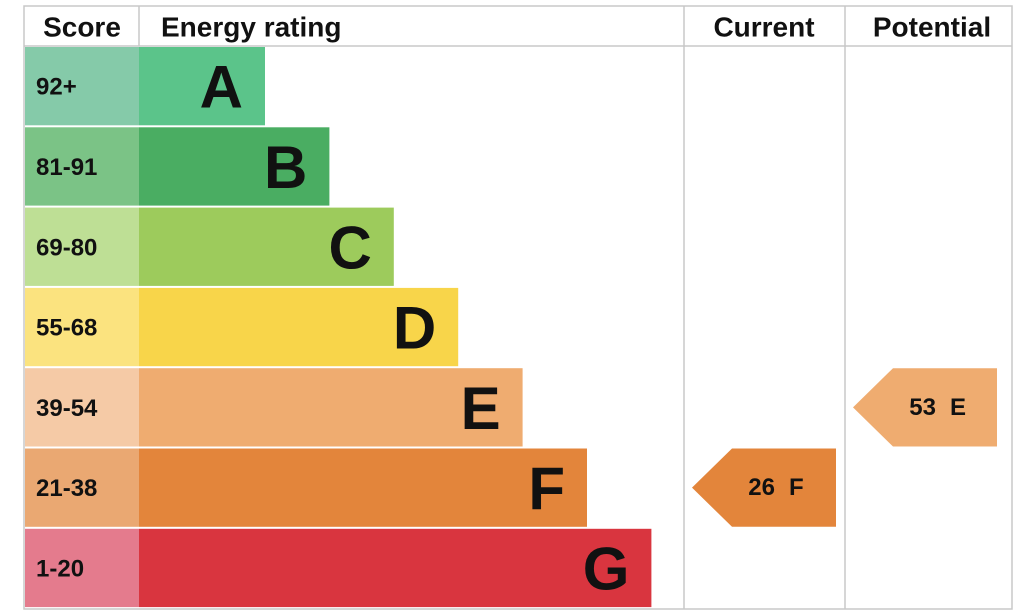 This screenshot has width=1024, height=615. I want to click on score-label: 1-20, so click(60, 568).